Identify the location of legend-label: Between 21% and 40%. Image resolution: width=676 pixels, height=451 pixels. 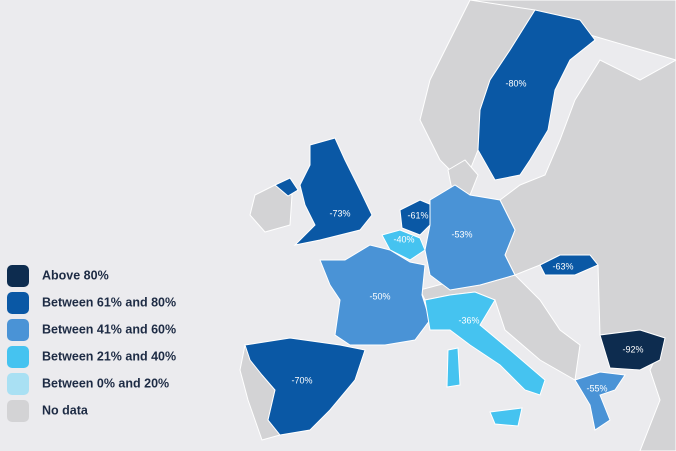
(109, 356).